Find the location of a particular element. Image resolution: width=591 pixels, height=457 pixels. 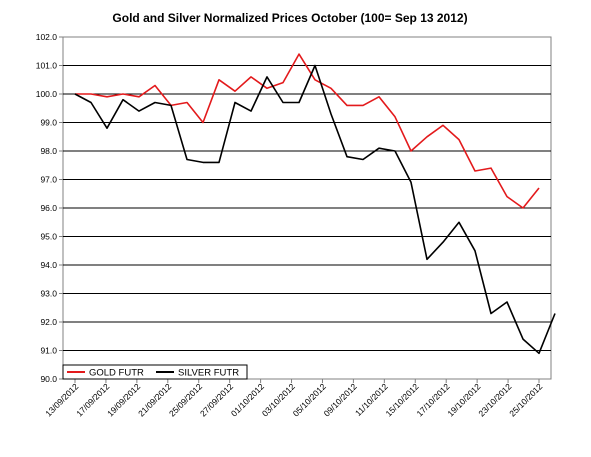

y-tick-label: 90.0 is located at coordinates (48, 379).